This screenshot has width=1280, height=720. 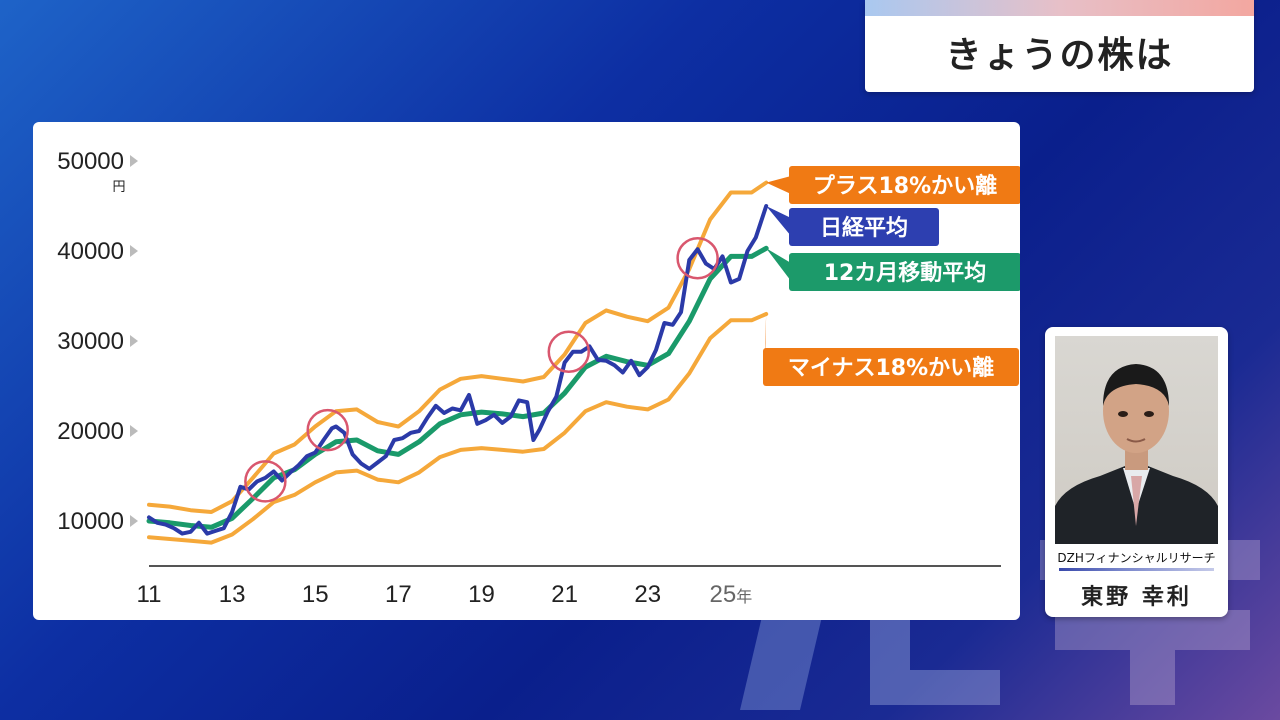 I want to click on title-accent-stripe, so click(x=1059, y=8).